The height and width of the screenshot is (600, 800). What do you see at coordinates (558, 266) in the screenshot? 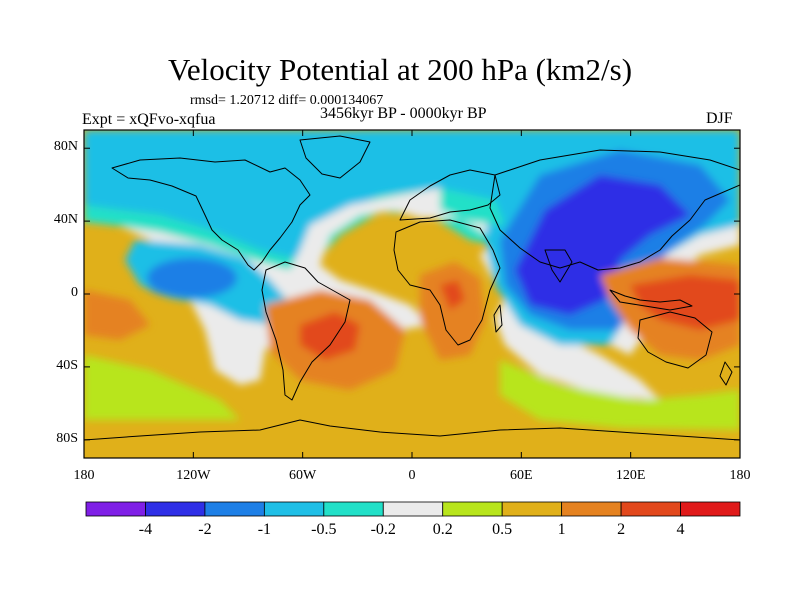
I see `coast-india` at bounding box center [558, 266].